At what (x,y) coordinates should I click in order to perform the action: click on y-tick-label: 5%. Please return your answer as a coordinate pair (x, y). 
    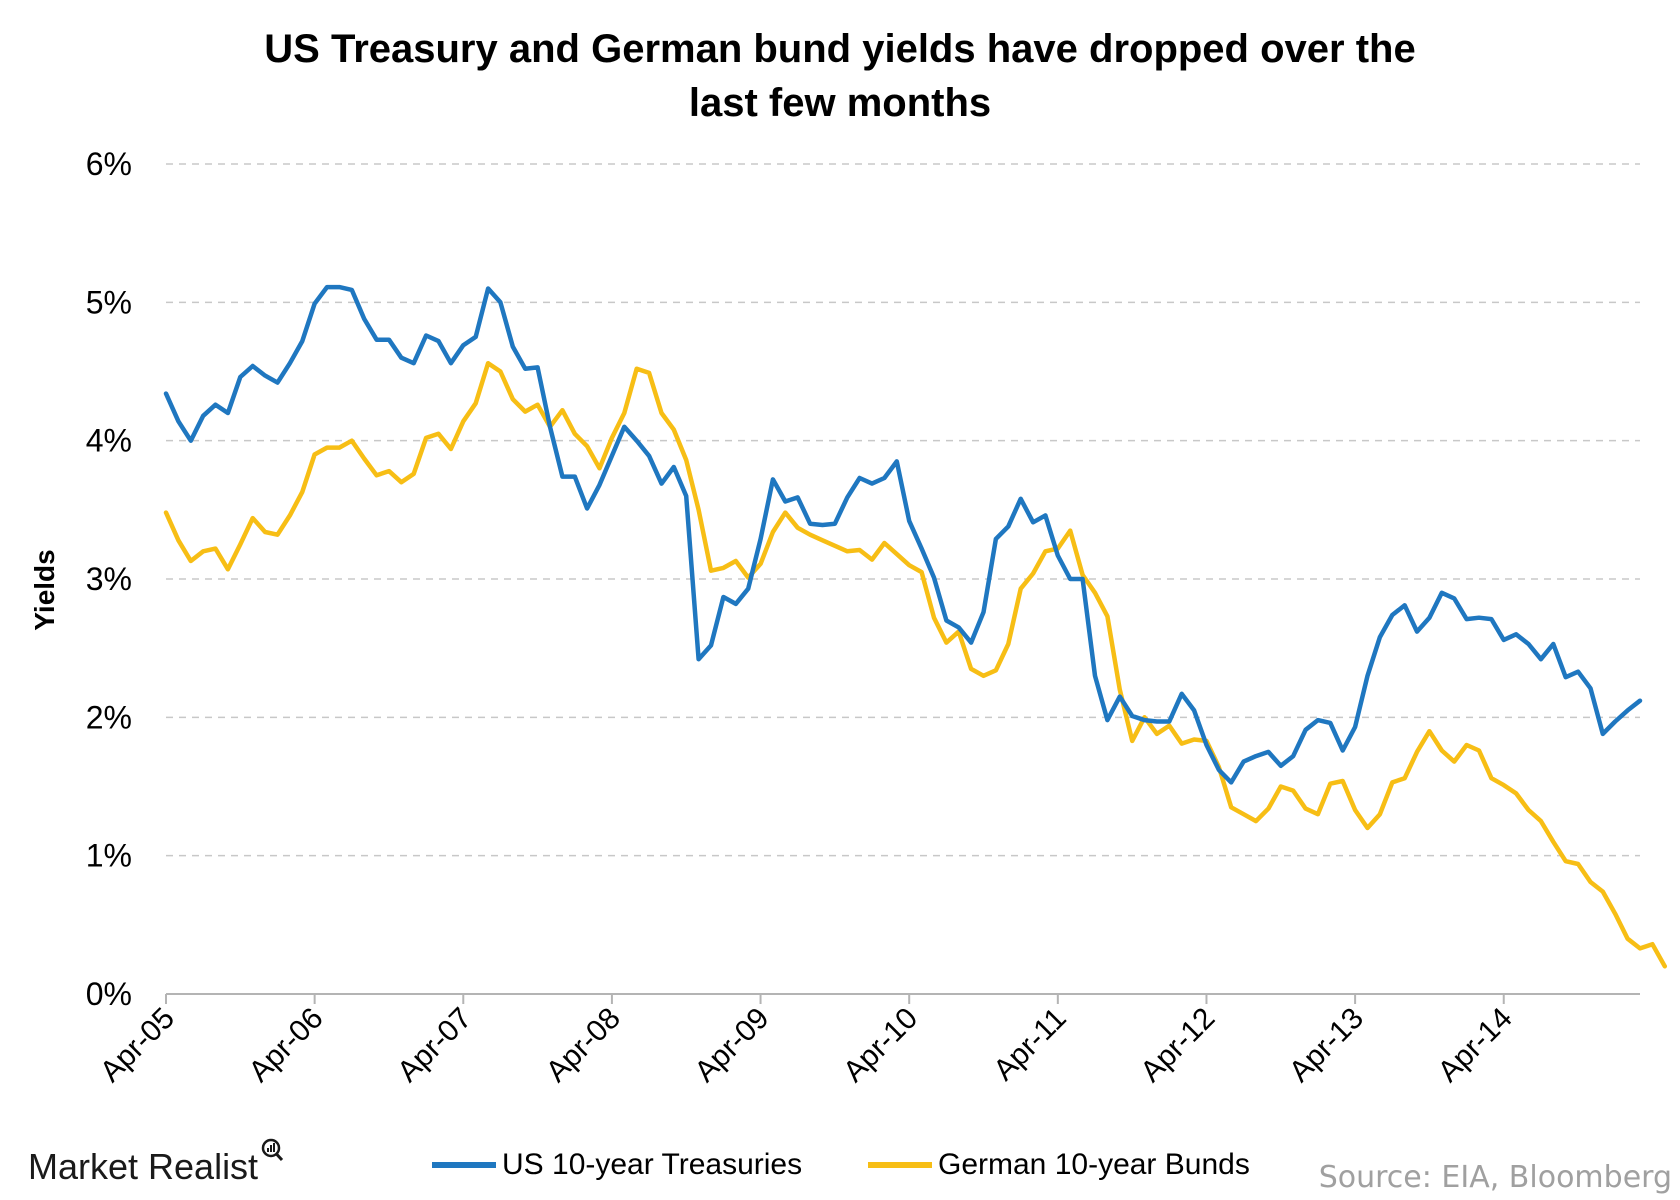
    Looking at the image, I should click on (109, 302).